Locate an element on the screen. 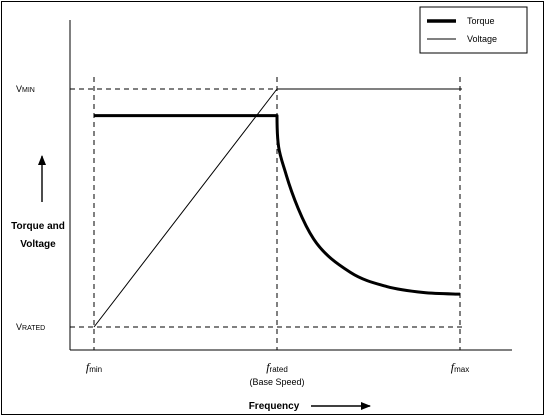 Image resolution: width=547 pixels, height=418 pixels. y-axis-label-line-2: Voltage is located at coordinates (38, 244).